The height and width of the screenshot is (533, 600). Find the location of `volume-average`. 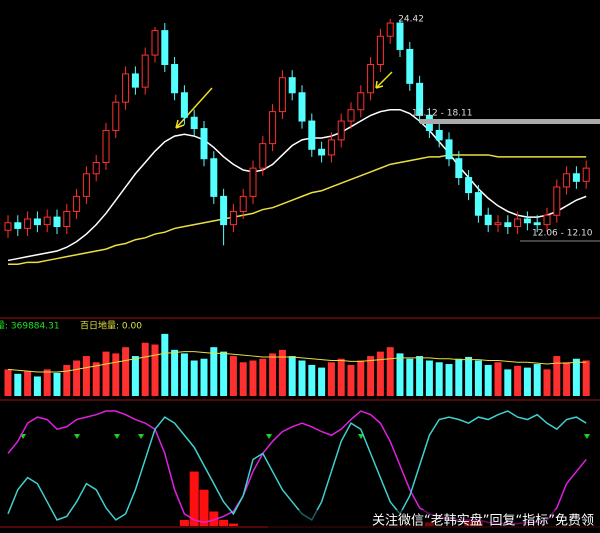

volume-average is located at coordinates (297, 362).